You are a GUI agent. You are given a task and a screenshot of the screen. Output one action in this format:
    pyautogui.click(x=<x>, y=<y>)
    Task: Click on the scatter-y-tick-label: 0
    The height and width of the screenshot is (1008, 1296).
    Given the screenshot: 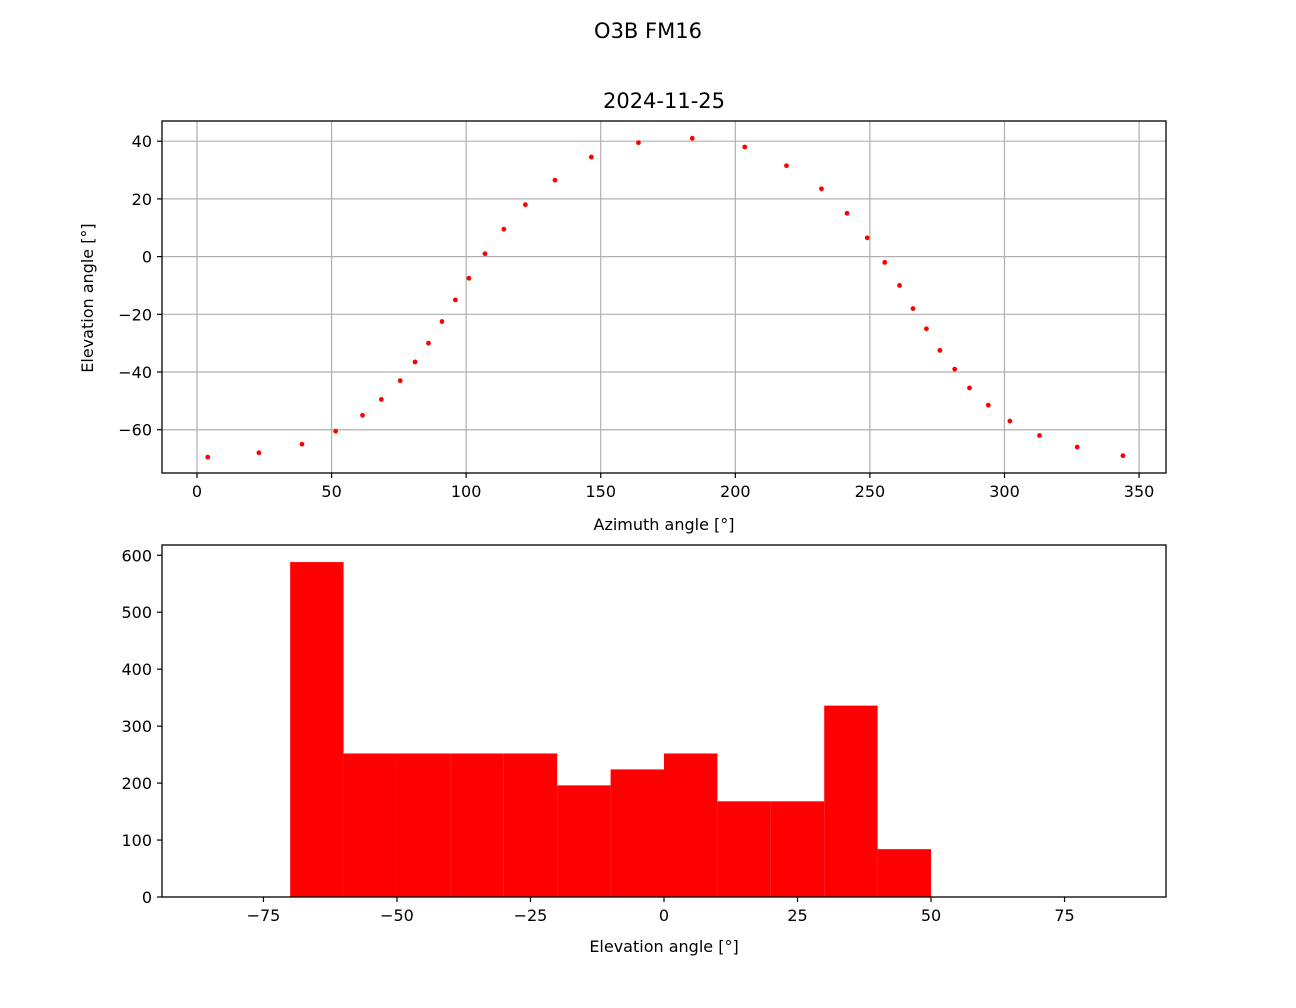 What is the action you would take?
    pyautogui.click(x=147, y=257)
    